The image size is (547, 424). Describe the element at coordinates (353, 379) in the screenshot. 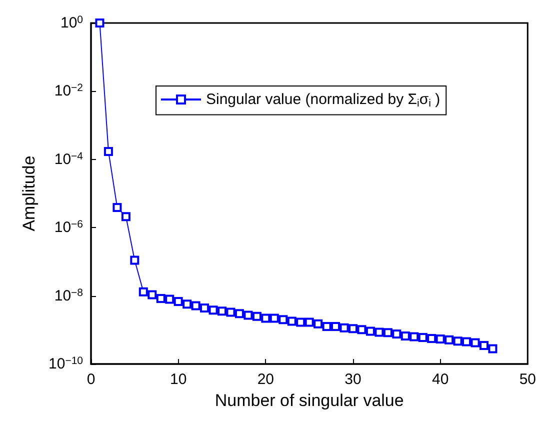

I see `x-tick-label: 30` at that location.